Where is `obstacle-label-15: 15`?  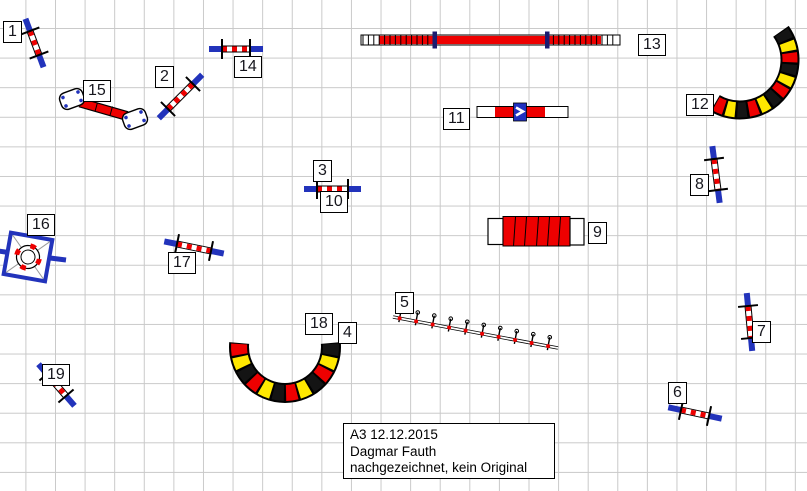
obstacle-label-15: 15 is located at coordinates (97, 91).